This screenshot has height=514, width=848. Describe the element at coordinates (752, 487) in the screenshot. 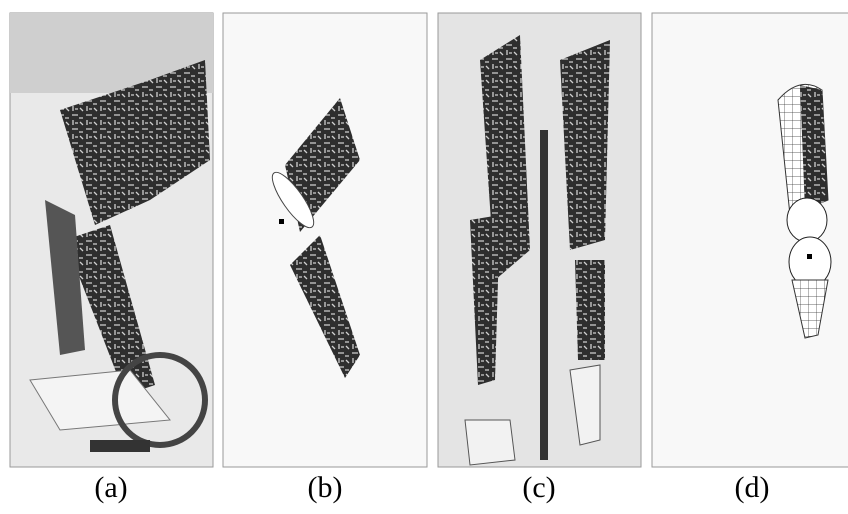

I see `panel-label: (d)` at that location.